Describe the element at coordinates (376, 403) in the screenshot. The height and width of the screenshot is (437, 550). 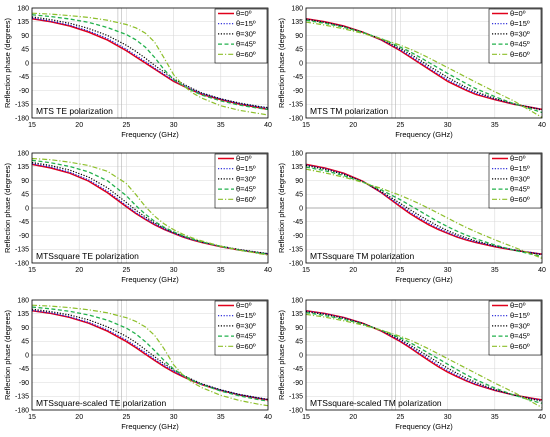
I see `panel-title: MTSsquare-scaled TM polarization` at that location.